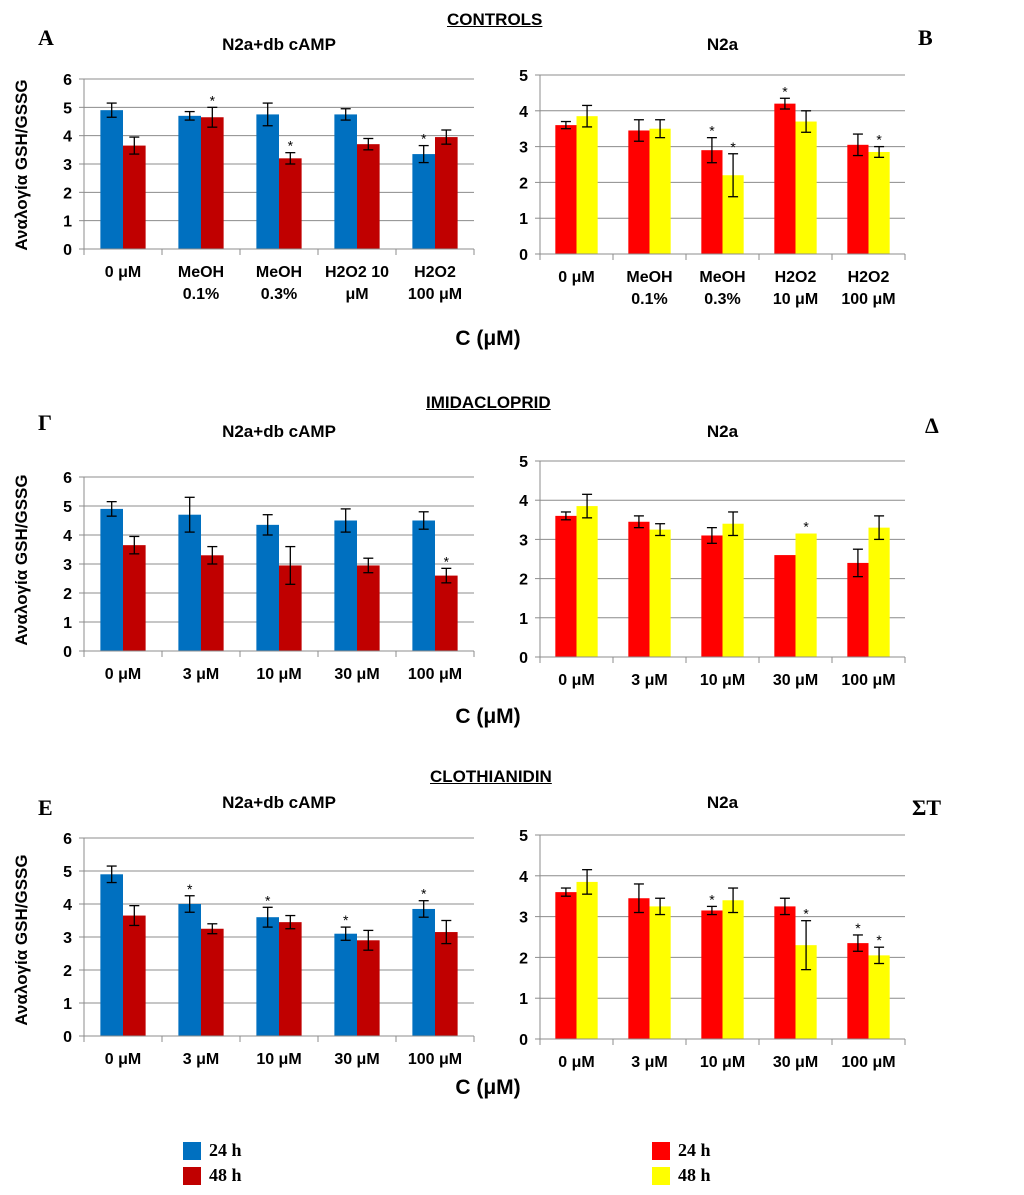 Image resolution: width=1024 pixels, height=1195 pixels. What do you see at coordinates (225, 1175) in the screenshot?
I see `legend-label: 48 h` at bounding box center [225, 1175].